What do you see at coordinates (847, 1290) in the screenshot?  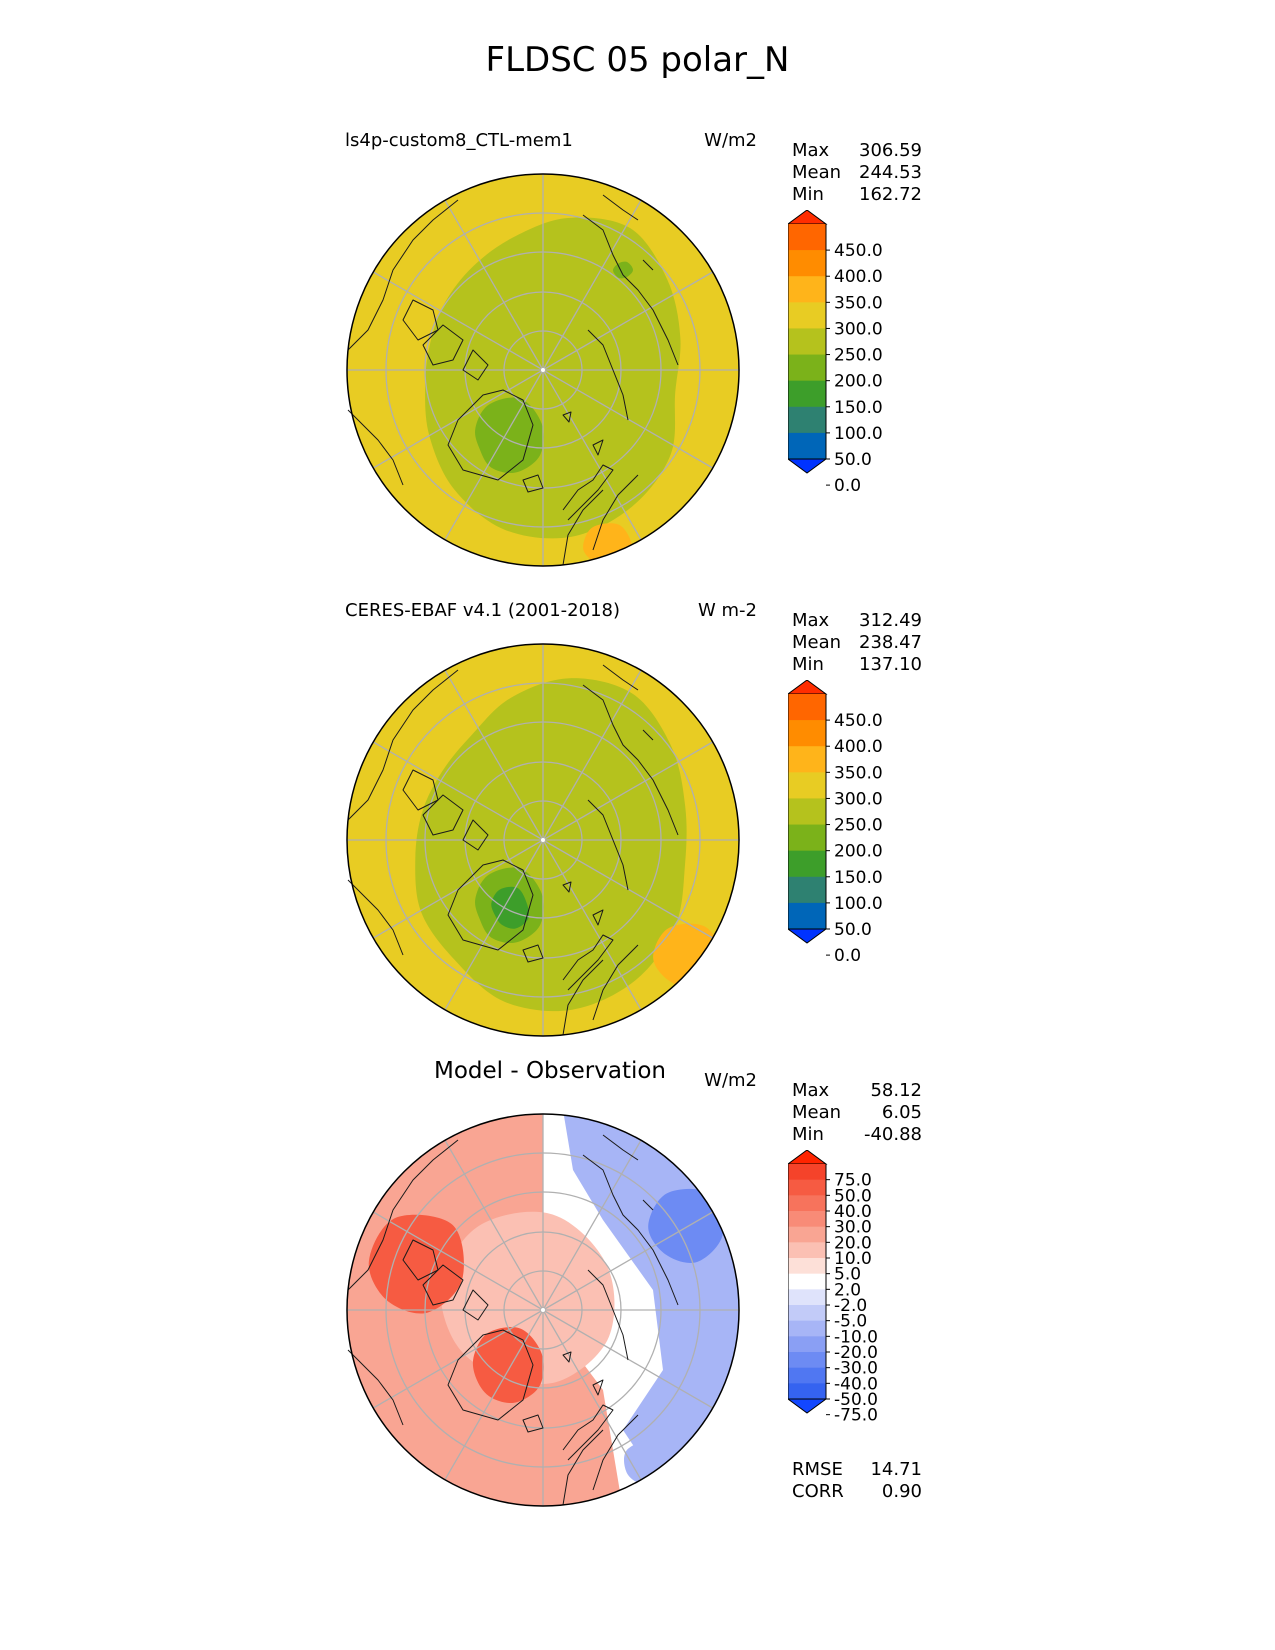 I see `colorbar-tick-label: 2.0` at bounding box center [847, 1290].